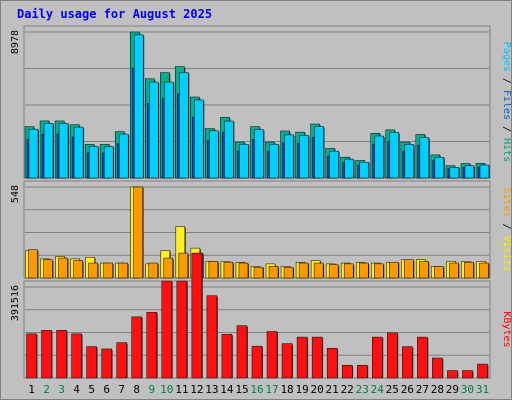 The width and height of the screenshot is (512, 400). I want to click on x-tick-label: 10, so click(166, 389).